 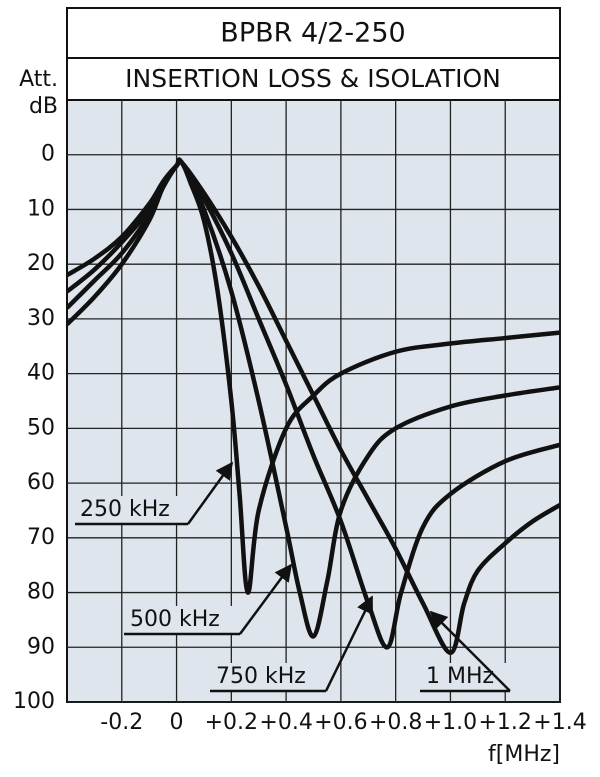 I want to click on series-label: 1 MHz, so click(x=460, y=676).